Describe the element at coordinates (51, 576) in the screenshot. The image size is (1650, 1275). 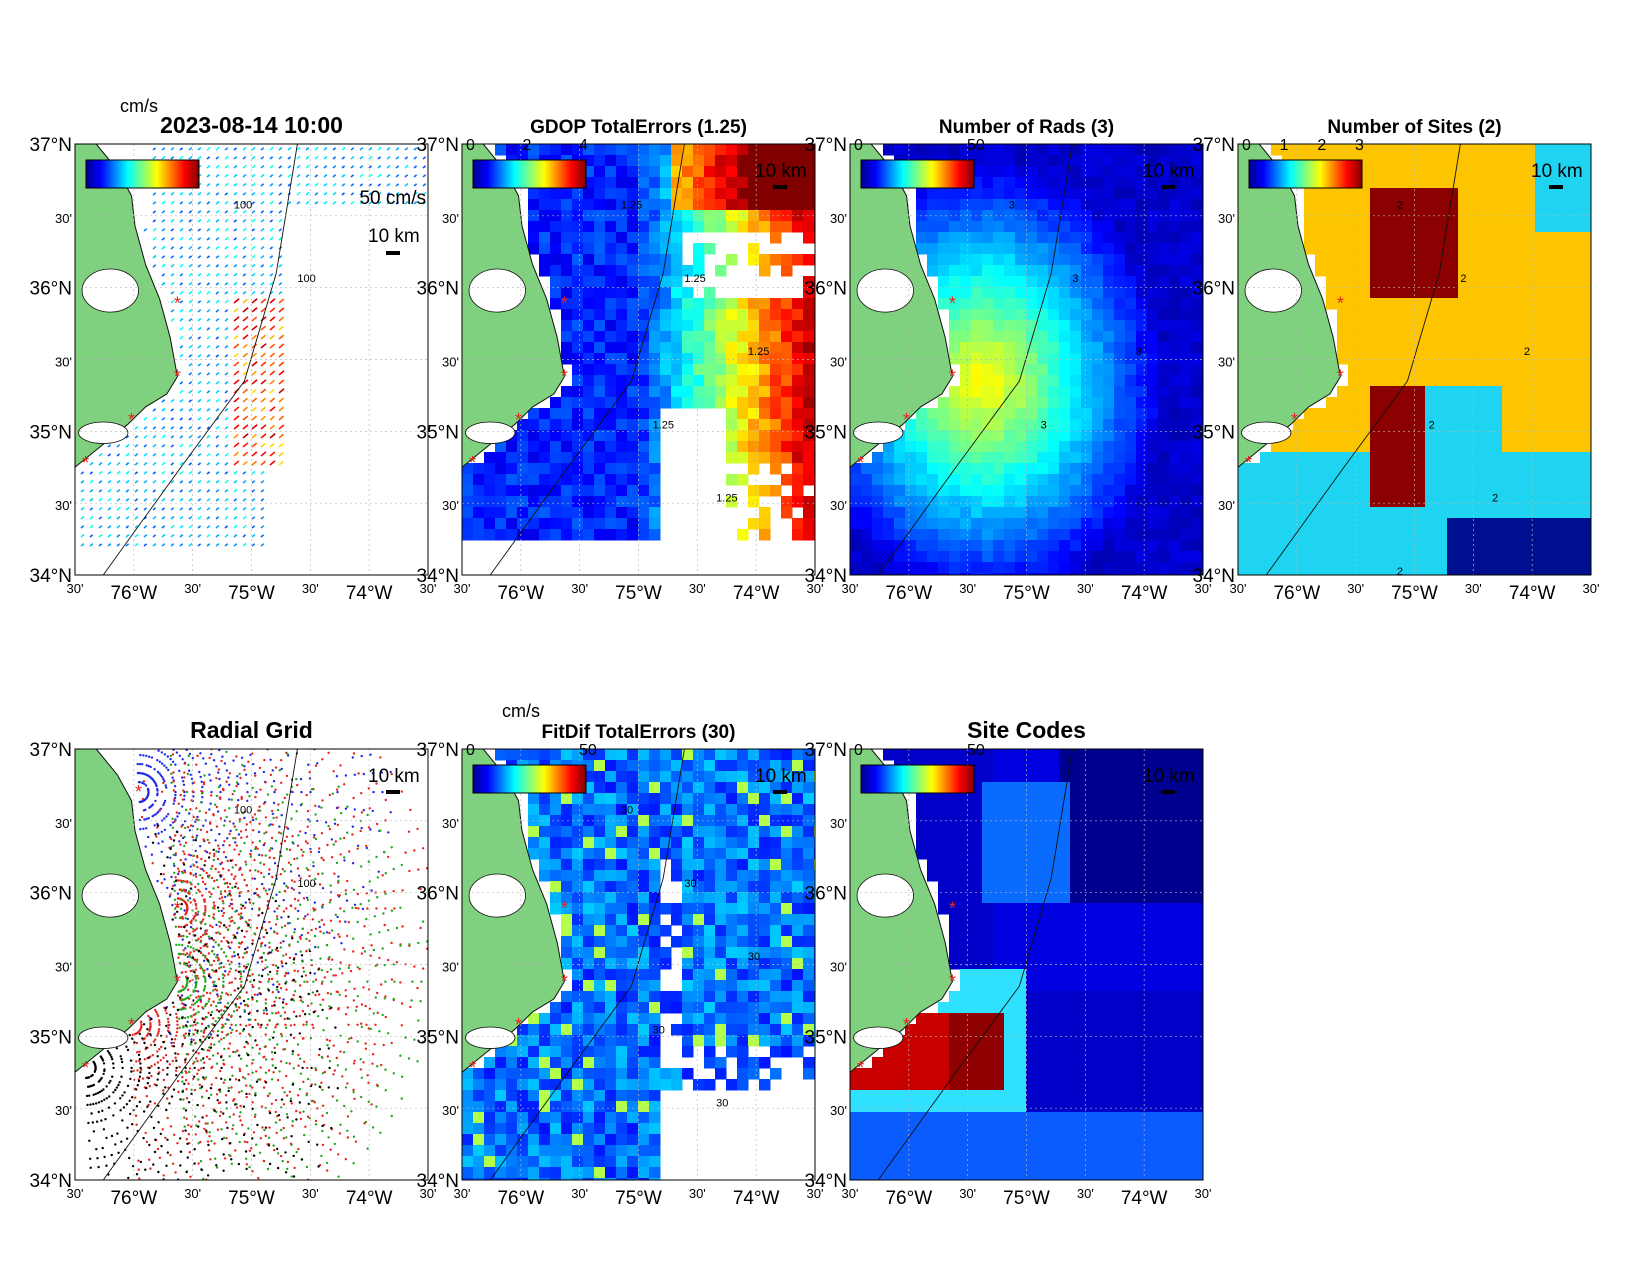
I see `currents-y-tick: 34°N` at that location.